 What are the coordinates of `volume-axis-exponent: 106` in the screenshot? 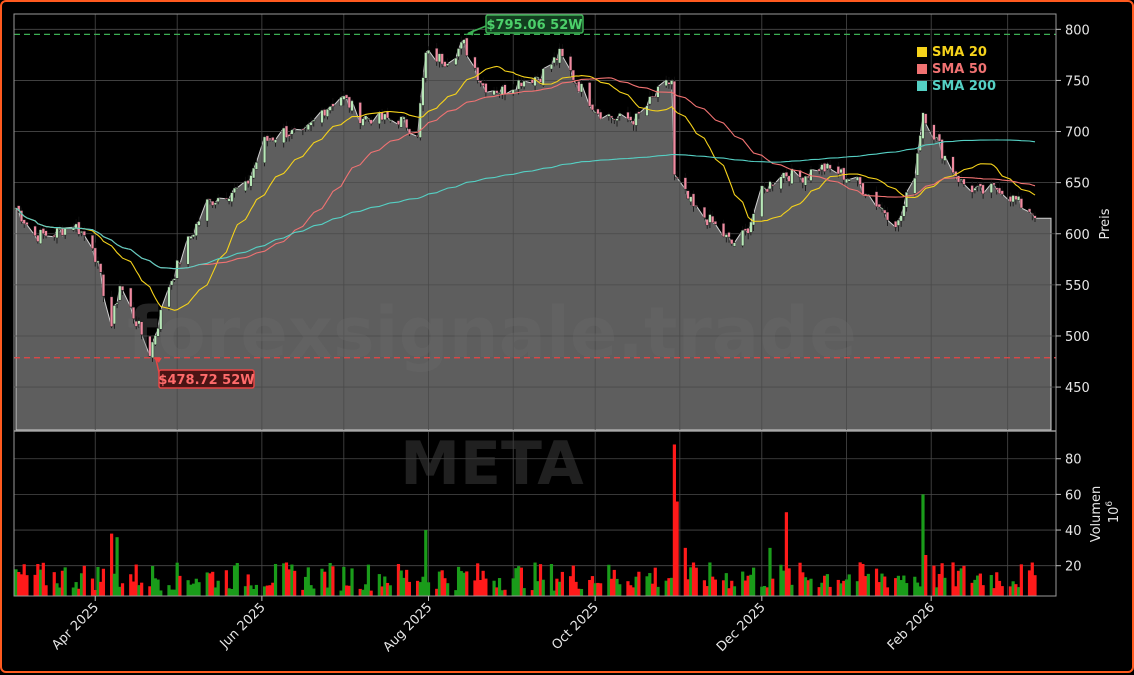 It's located at (1113, 512).